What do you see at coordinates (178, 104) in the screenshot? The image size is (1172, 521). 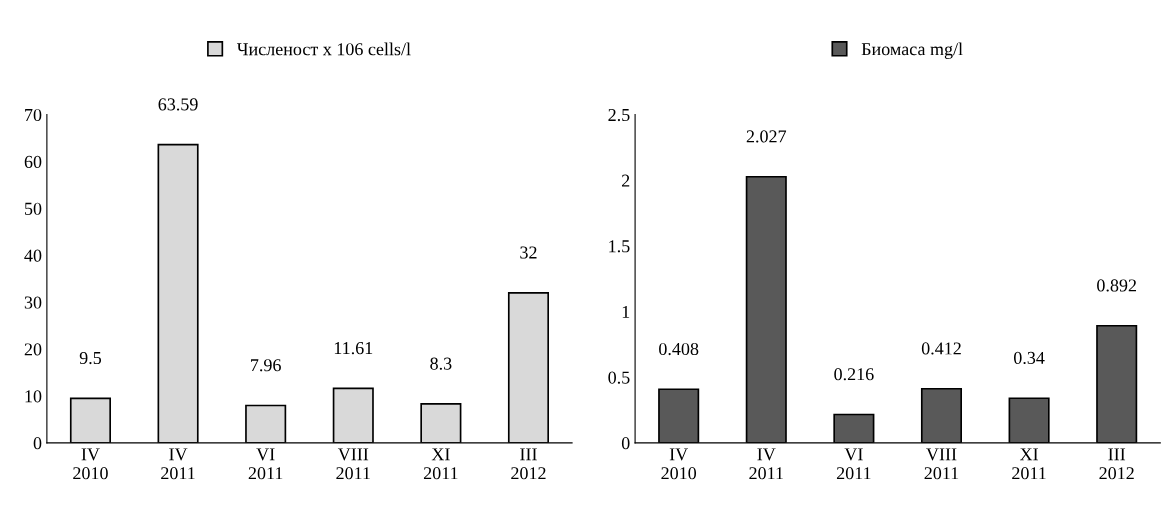 I see `data-label: 63.59` at bounding box center [178, 104].